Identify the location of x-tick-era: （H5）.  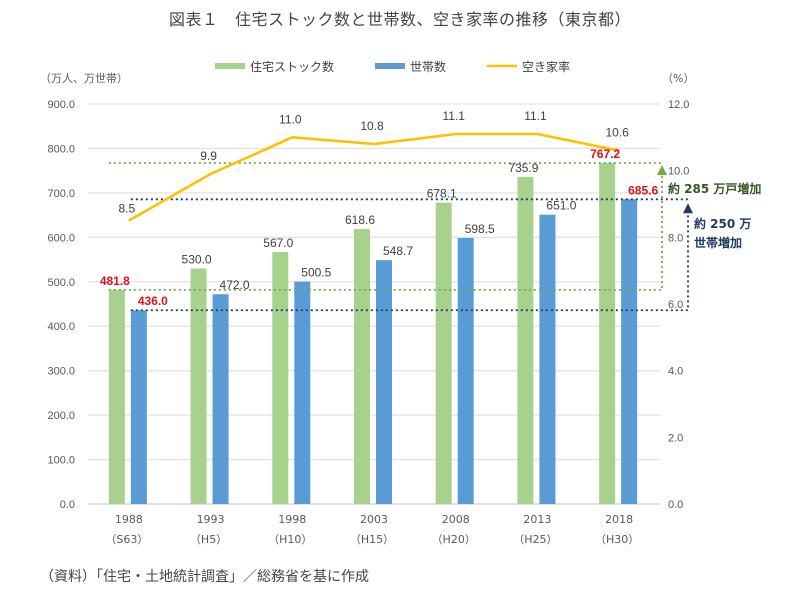
(208, 539).